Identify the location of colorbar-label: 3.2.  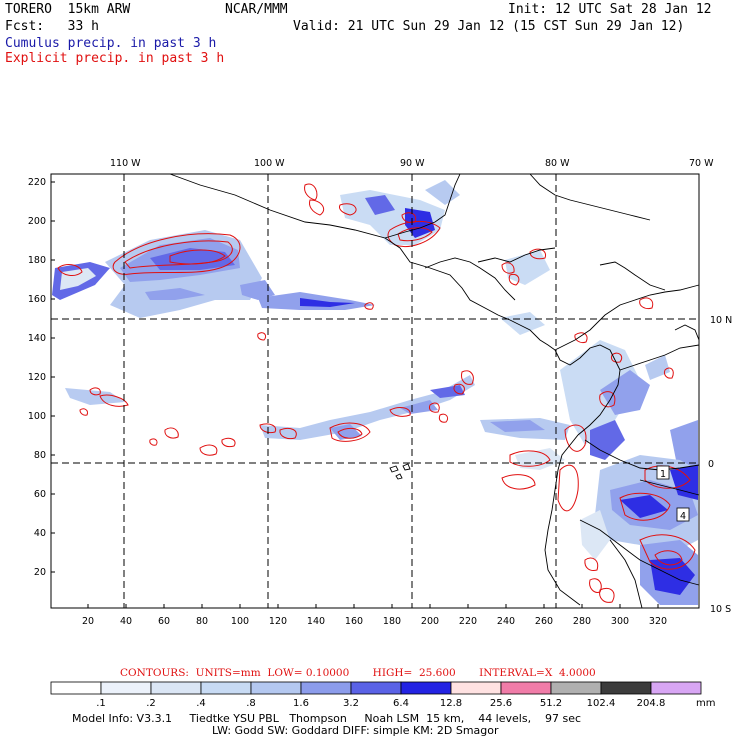
(351, 703).